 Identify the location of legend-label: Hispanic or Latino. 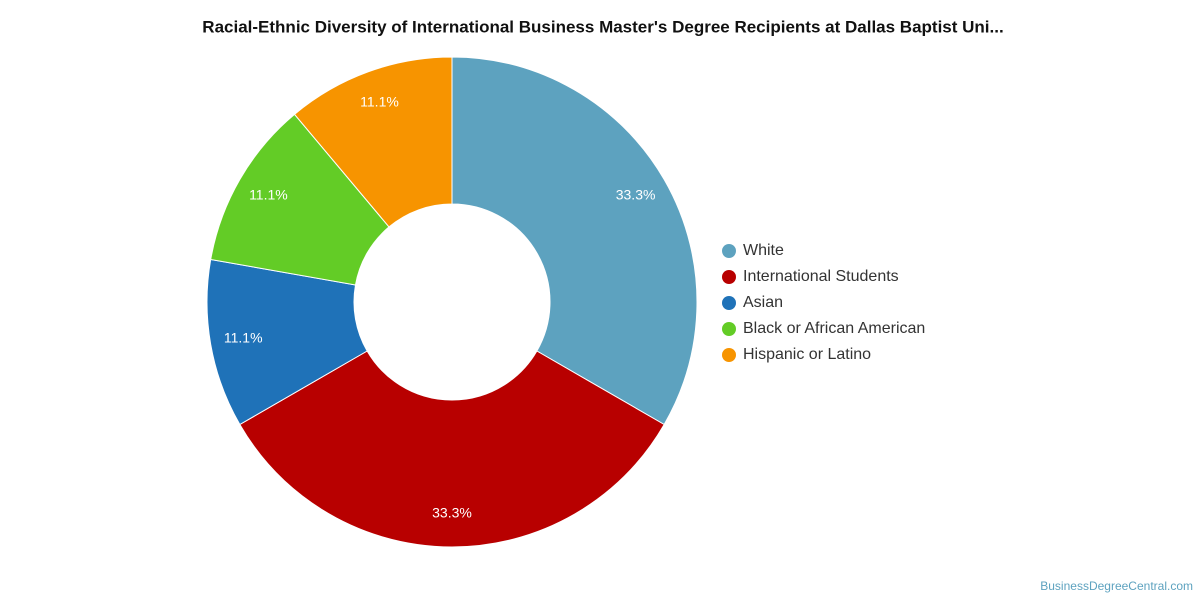
(807, 354).